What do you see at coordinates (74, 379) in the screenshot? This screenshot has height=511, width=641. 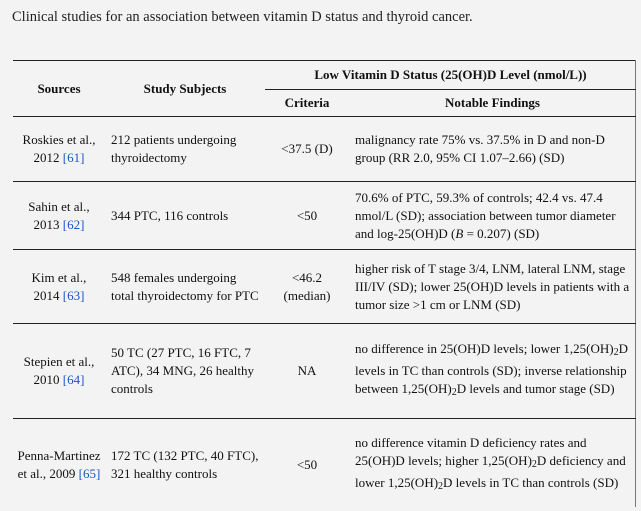 I see `reference-link: [64]` at bounding box center [74, 379].